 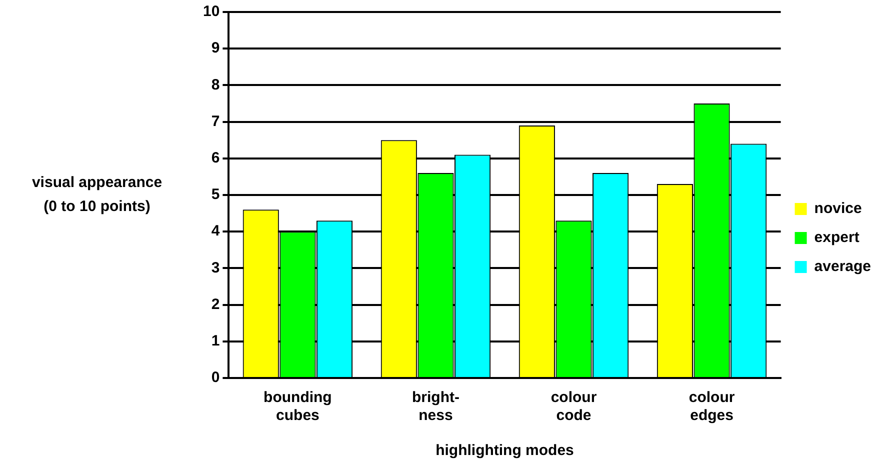 I want to click on y-tick-label: 3, so click(x=215, y=267).